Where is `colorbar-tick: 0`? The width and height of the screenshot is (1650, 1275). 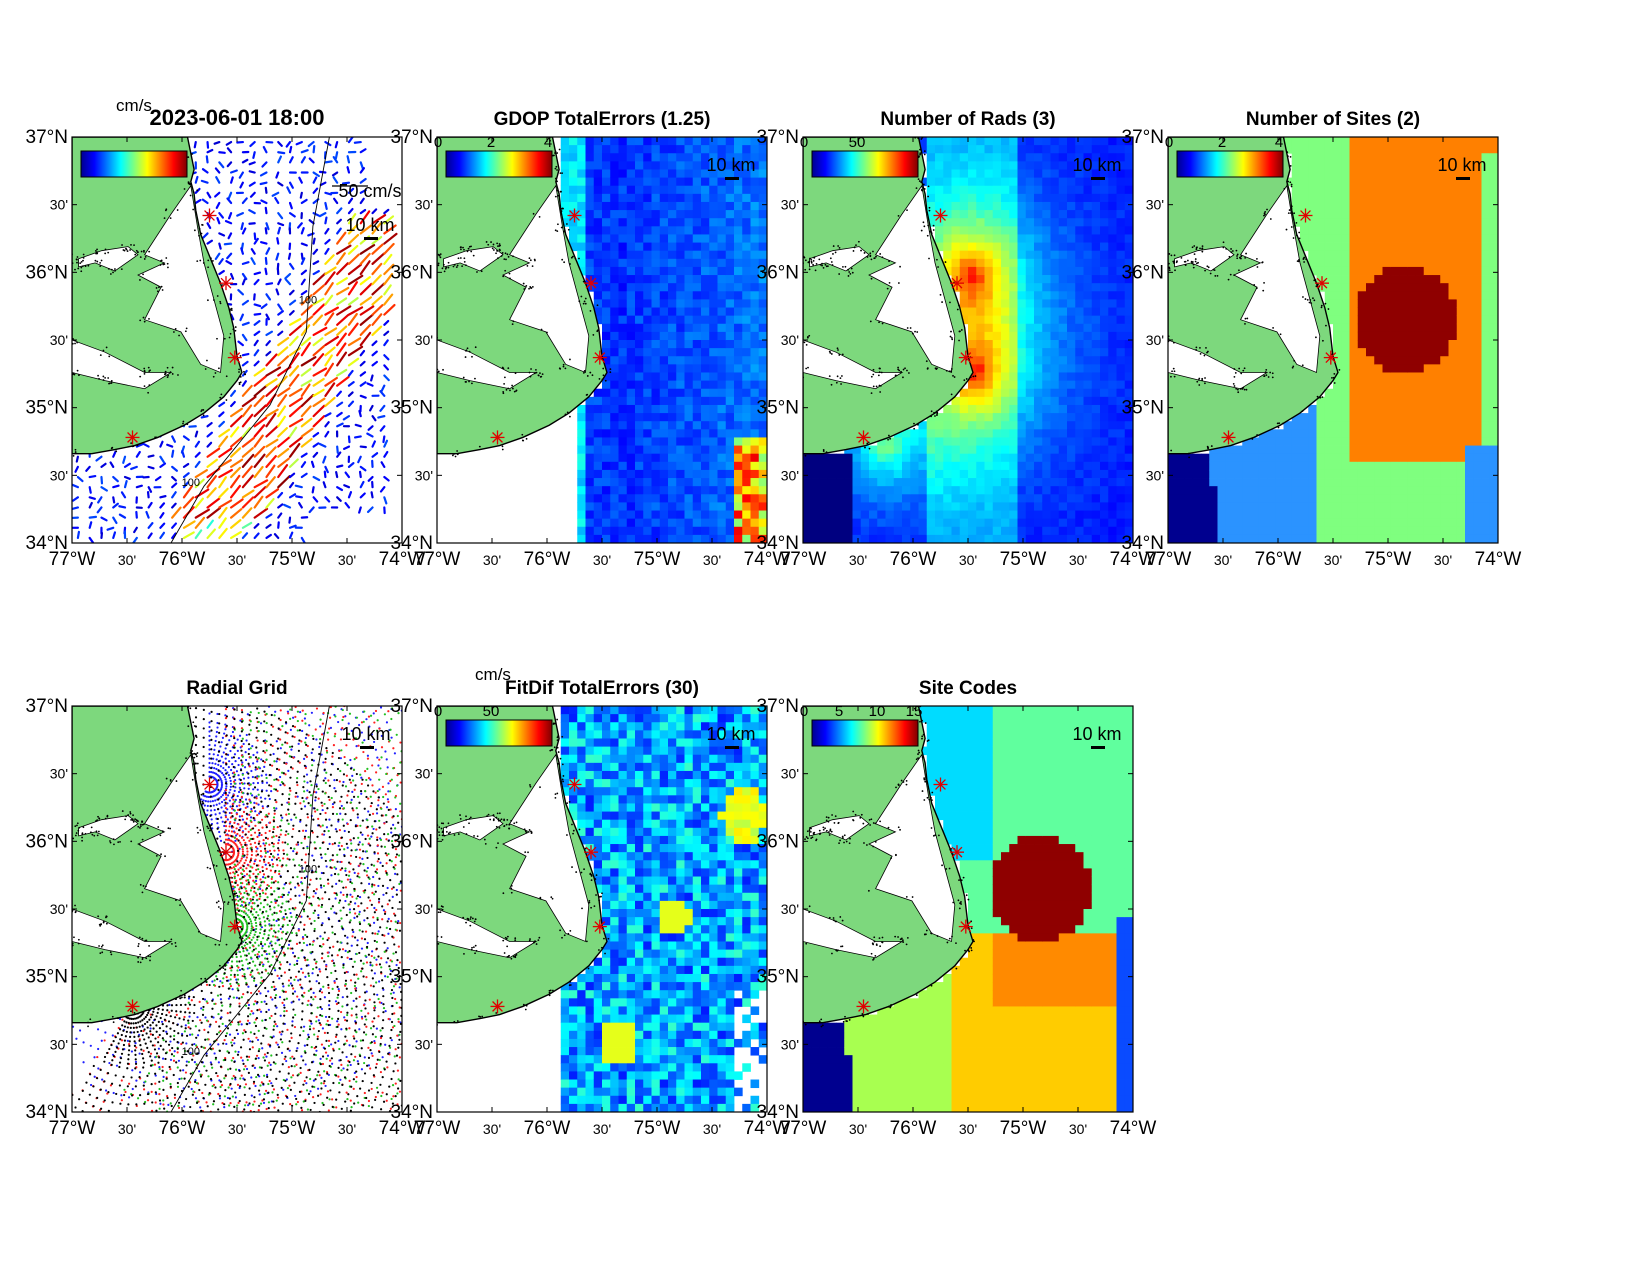 colorbar-tick: 0 is located at coordinates (1169, 142).